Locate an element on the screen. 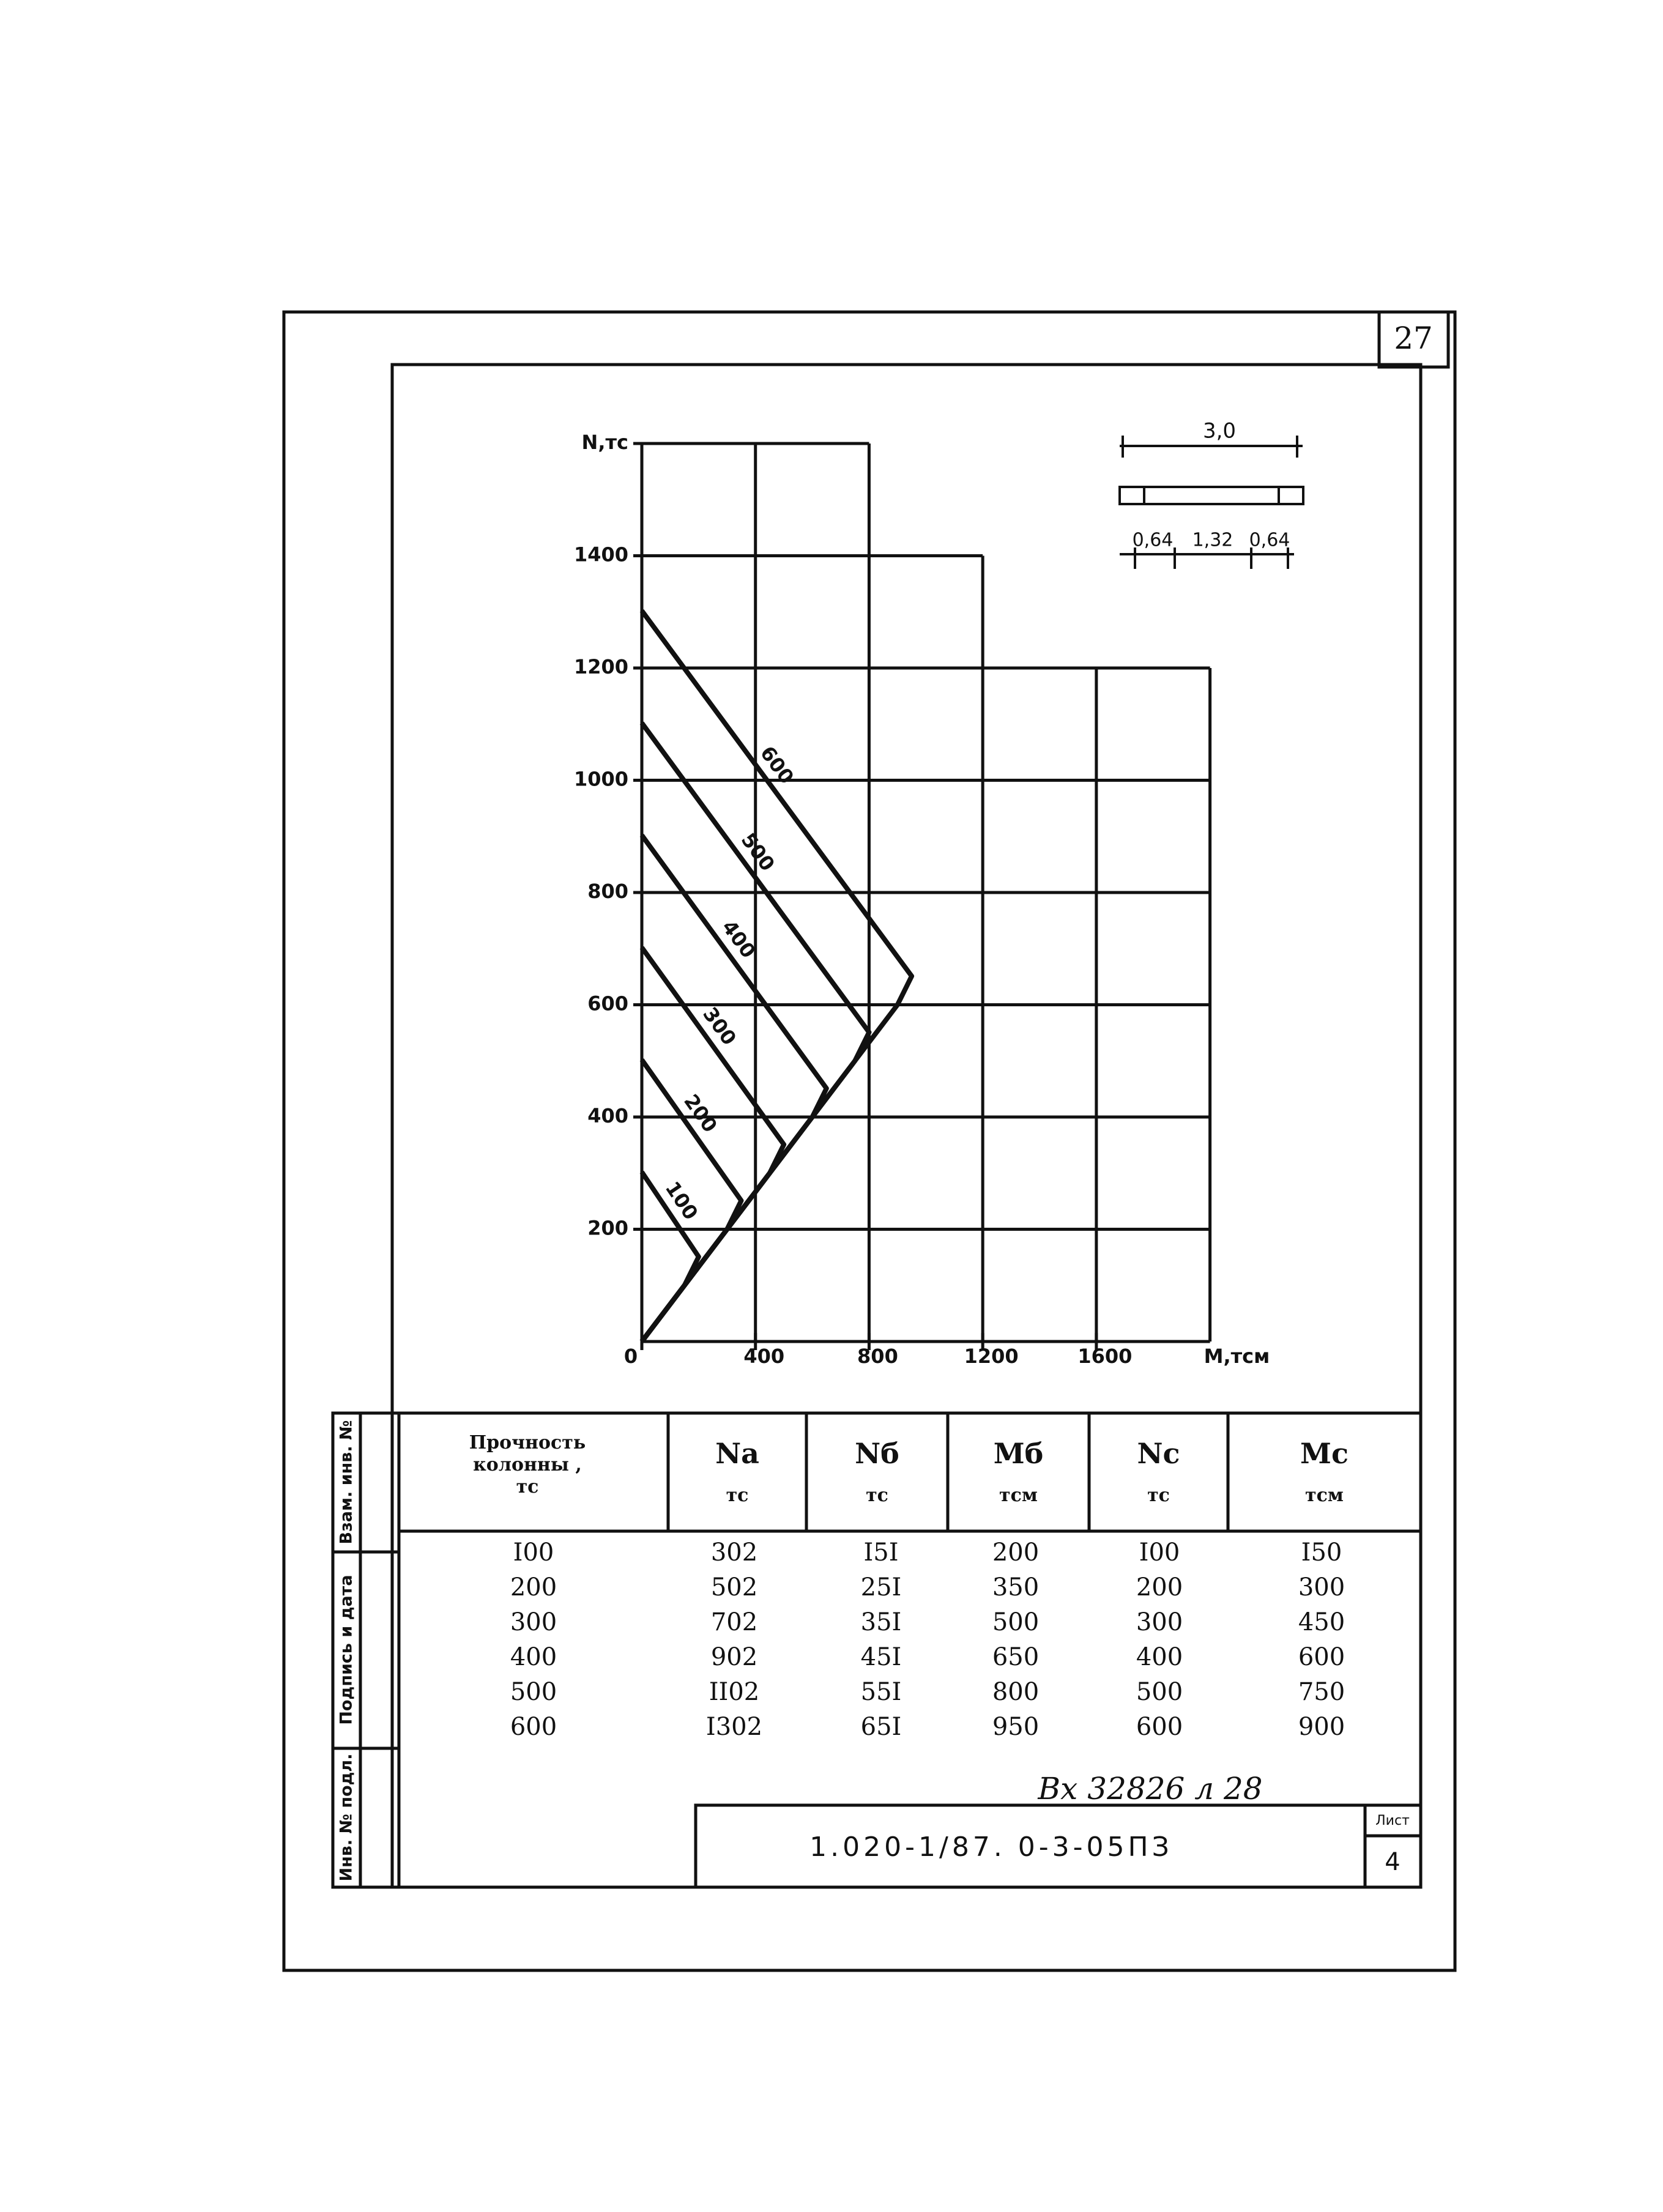 The image size is (1663, 2212). table-cell: I302 is located at coordinates (734, 1727).